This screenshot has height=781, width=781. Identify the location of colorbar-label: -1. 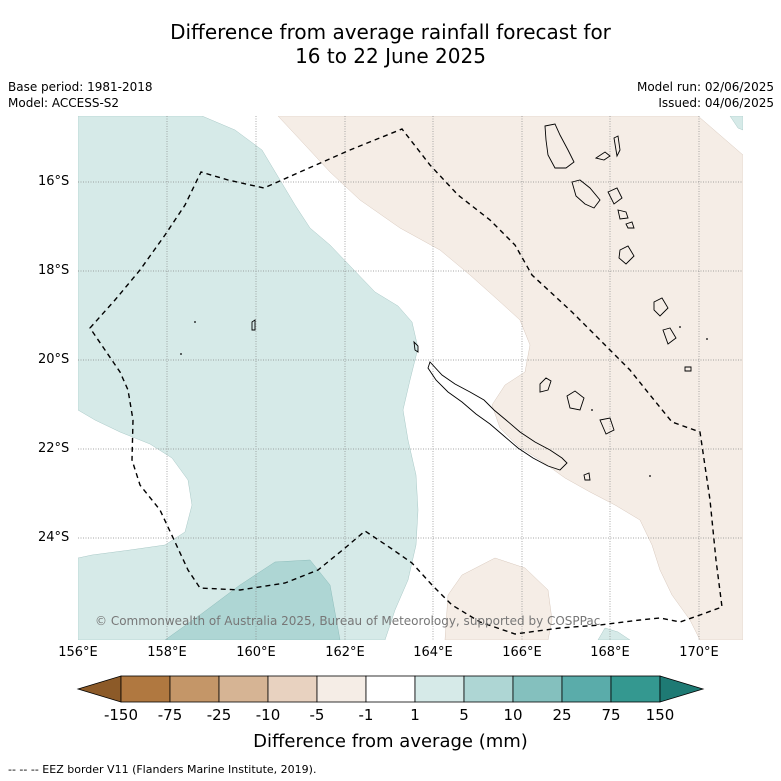
(366, 715).